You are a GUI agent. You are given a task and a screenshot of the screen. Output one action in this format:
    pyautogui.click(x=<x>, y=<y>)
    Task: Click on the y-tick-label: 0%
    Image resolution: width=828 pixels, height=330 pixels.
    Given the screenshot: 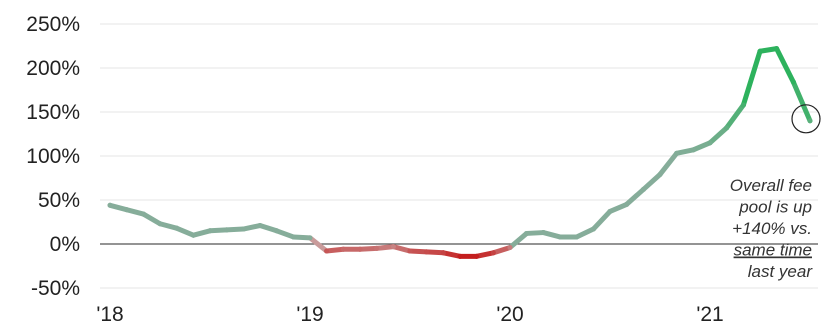 What is the action you would take?
    pyautogui.click(x=65, y=244)
    